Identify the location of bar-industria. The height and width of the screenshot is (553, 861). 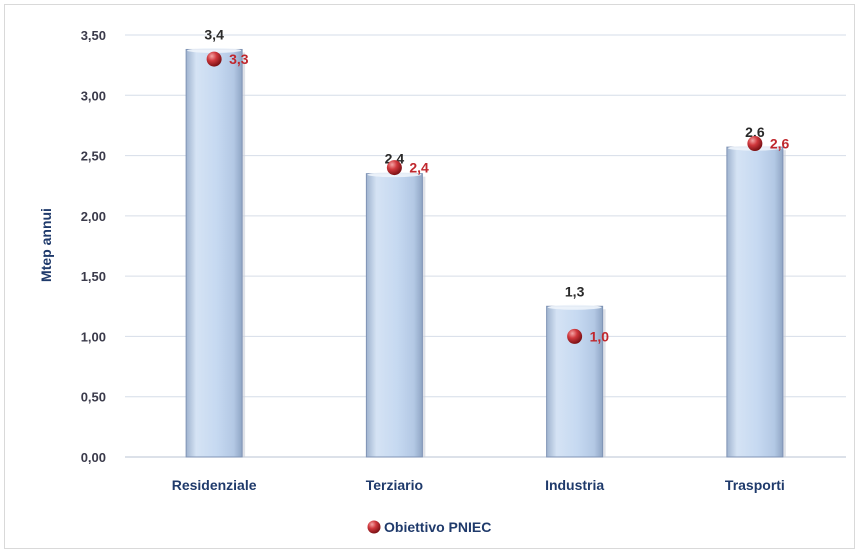
(575, 381).